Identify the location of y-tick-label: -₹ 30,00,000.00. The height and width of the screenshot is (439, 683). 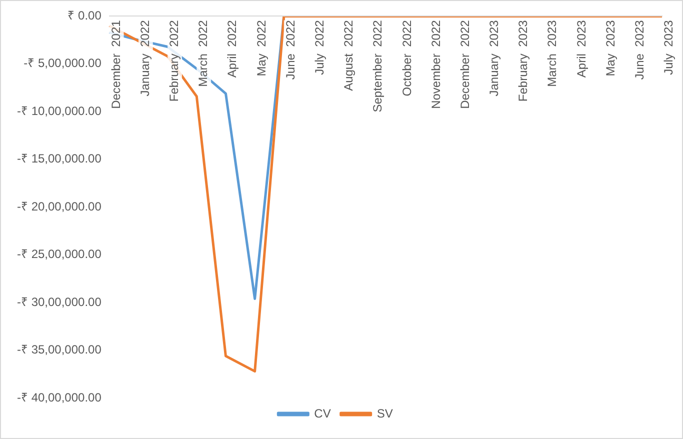
(59, 301).